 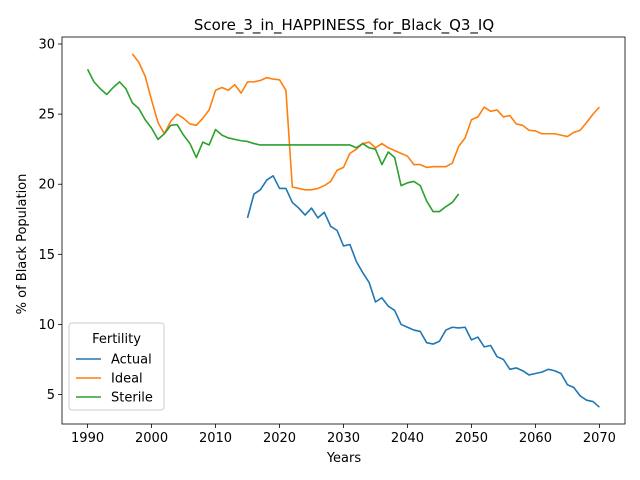 I want to click on y-tick-label: 20, so click(x=46, y=185).